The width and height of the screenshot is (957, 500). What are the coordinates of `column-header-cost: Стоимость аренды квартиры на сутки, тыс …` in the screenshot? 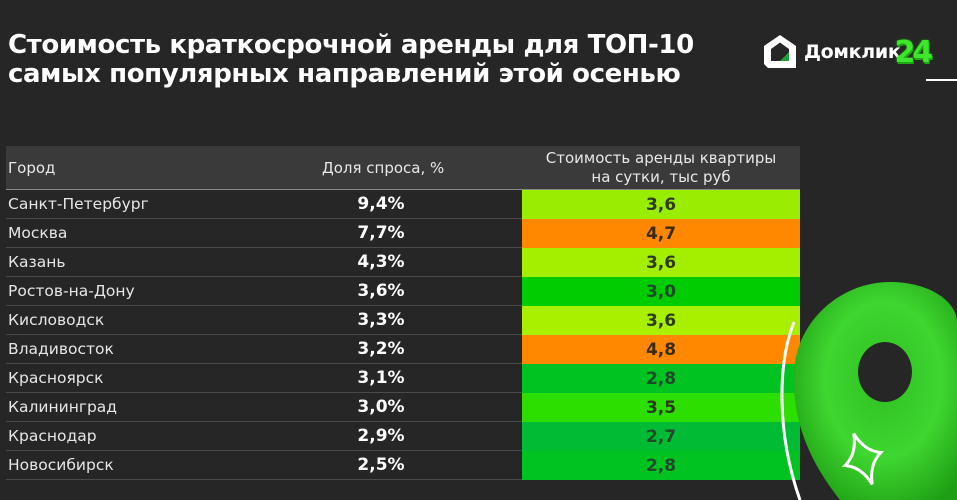 It's located at (661, 168).